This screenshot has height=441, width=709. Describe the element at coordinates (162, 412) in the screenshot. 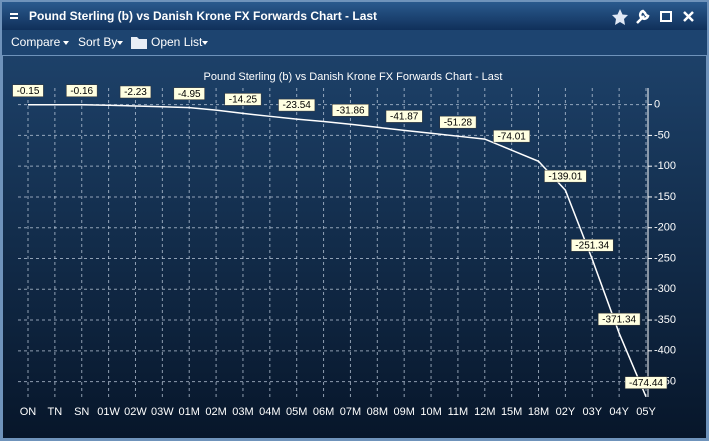

I see `x-tick-label: 03W` at that location.